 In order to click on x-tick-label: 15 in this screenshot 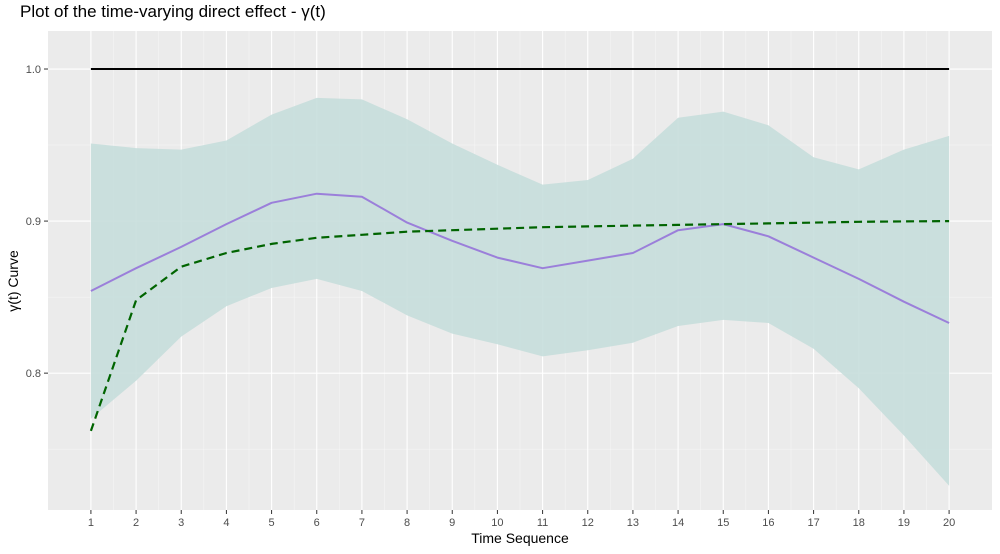, I will do `click(723, 523)`.